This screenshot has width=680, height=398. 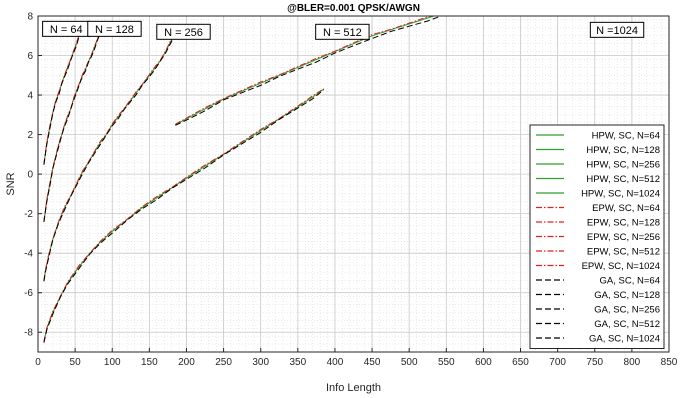 I want to click on y-tick-label: 6, so click(x=30, y=56).